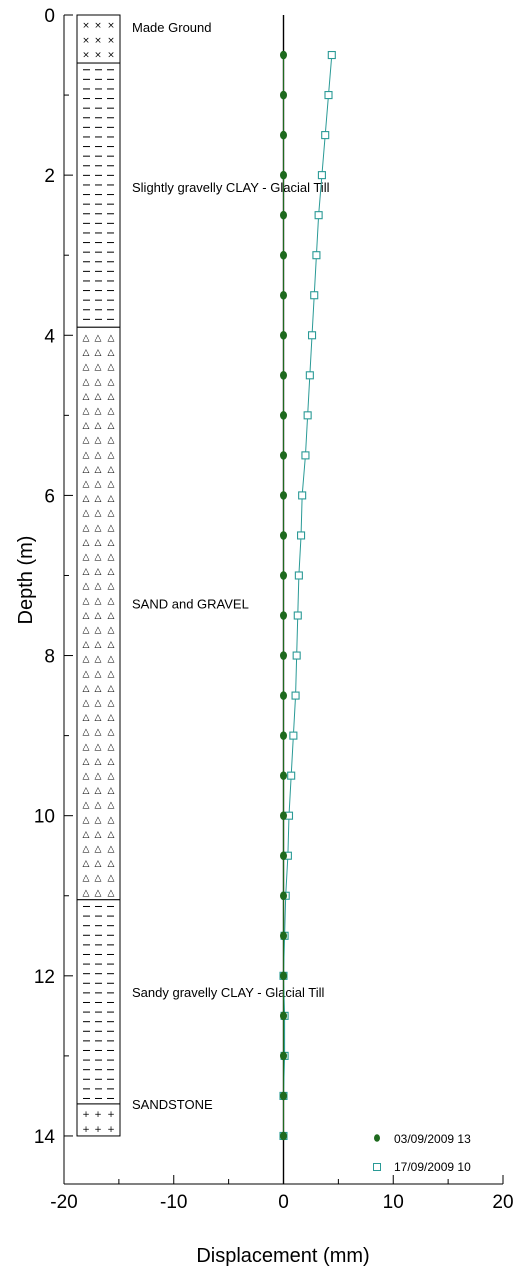 The height and width of the screenshot is (1267, 519). What do you see at coordinates (49, 657) in the screenshot?
I see `y-tick-label: 8` at bounding box center [49, 657].